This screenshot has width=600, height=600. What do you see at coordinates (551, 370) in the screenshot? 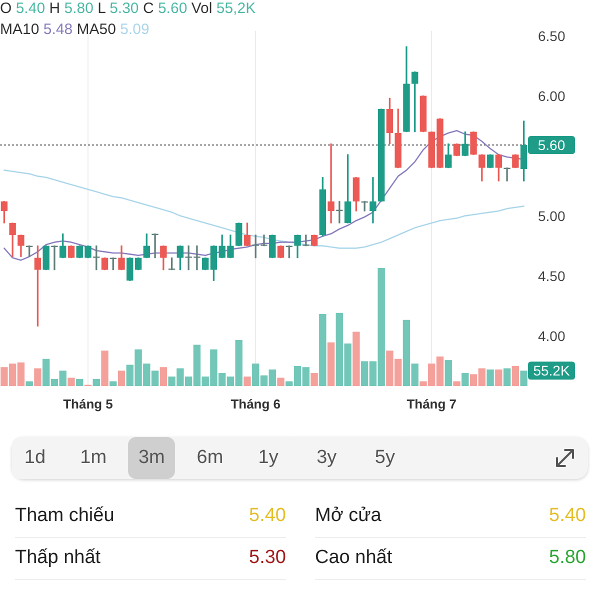
I see `text: 55.2K` at bounding box center [551, 370].